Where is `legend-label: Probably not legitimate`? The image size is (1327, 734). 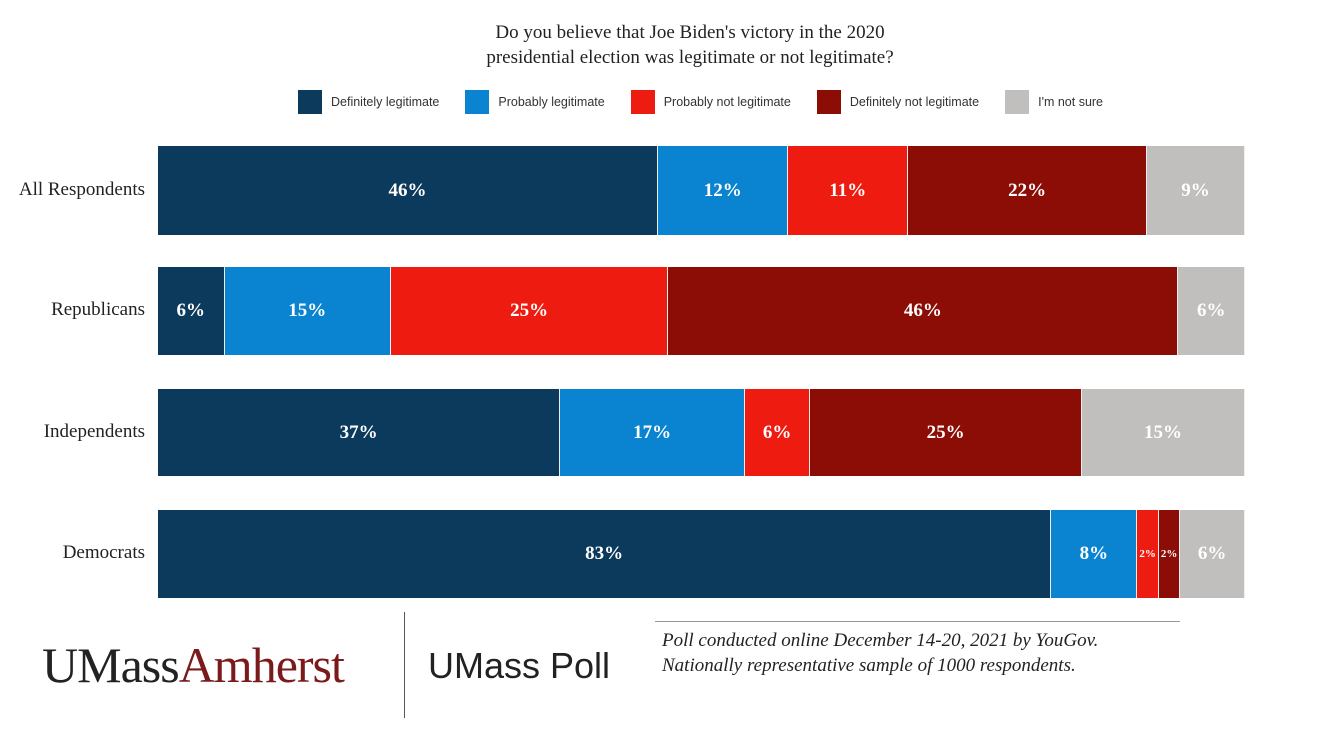
legend-label: Probably not legitimate is located at coordinates (727, 102).